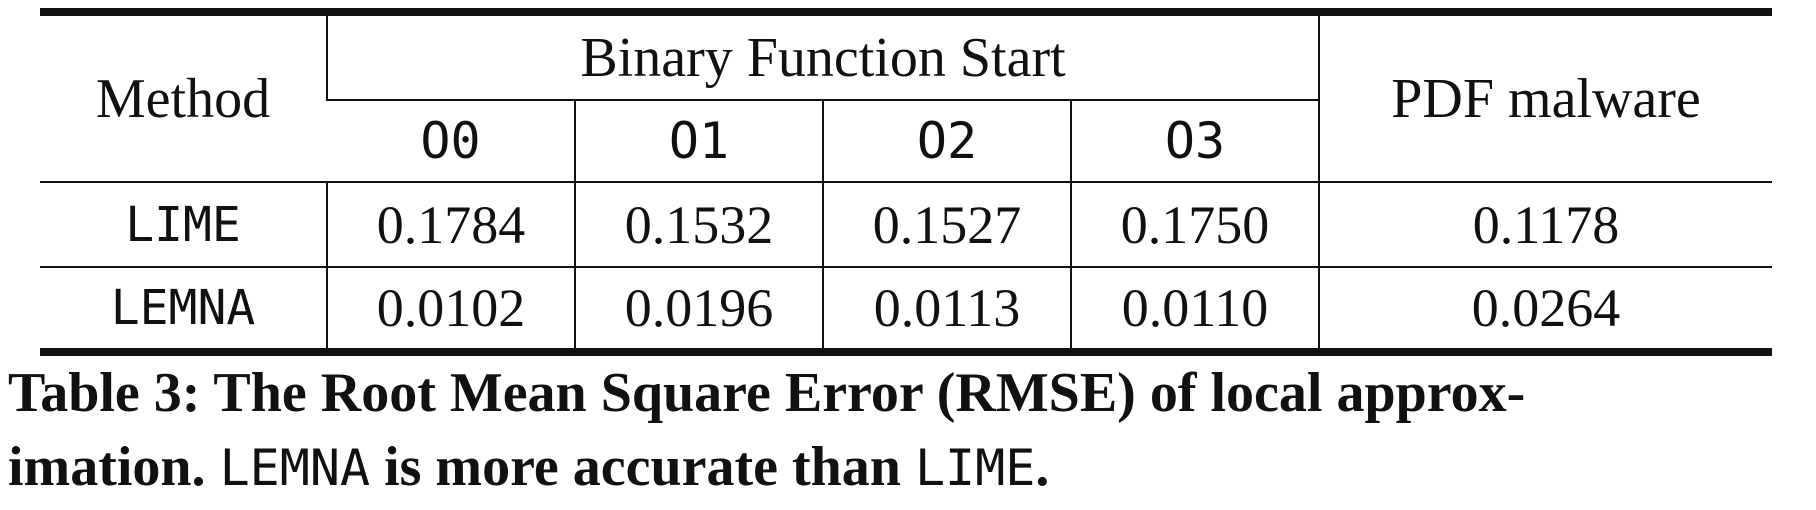 This screenshot has height=510, width=1816. Describe the element at coordinates (1545, 309) in the screenshot. I see `pdf-value-cell: 0.0264` at that location.